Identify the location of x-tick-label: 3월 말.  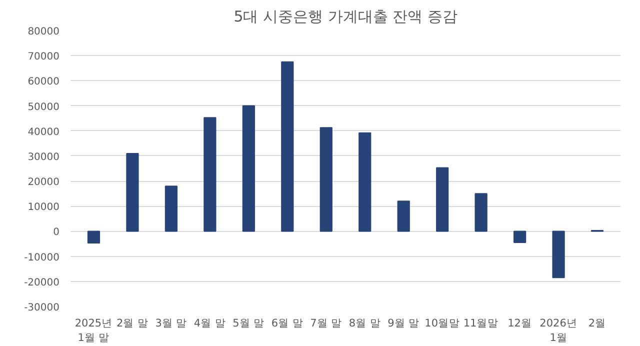
(171, 324).